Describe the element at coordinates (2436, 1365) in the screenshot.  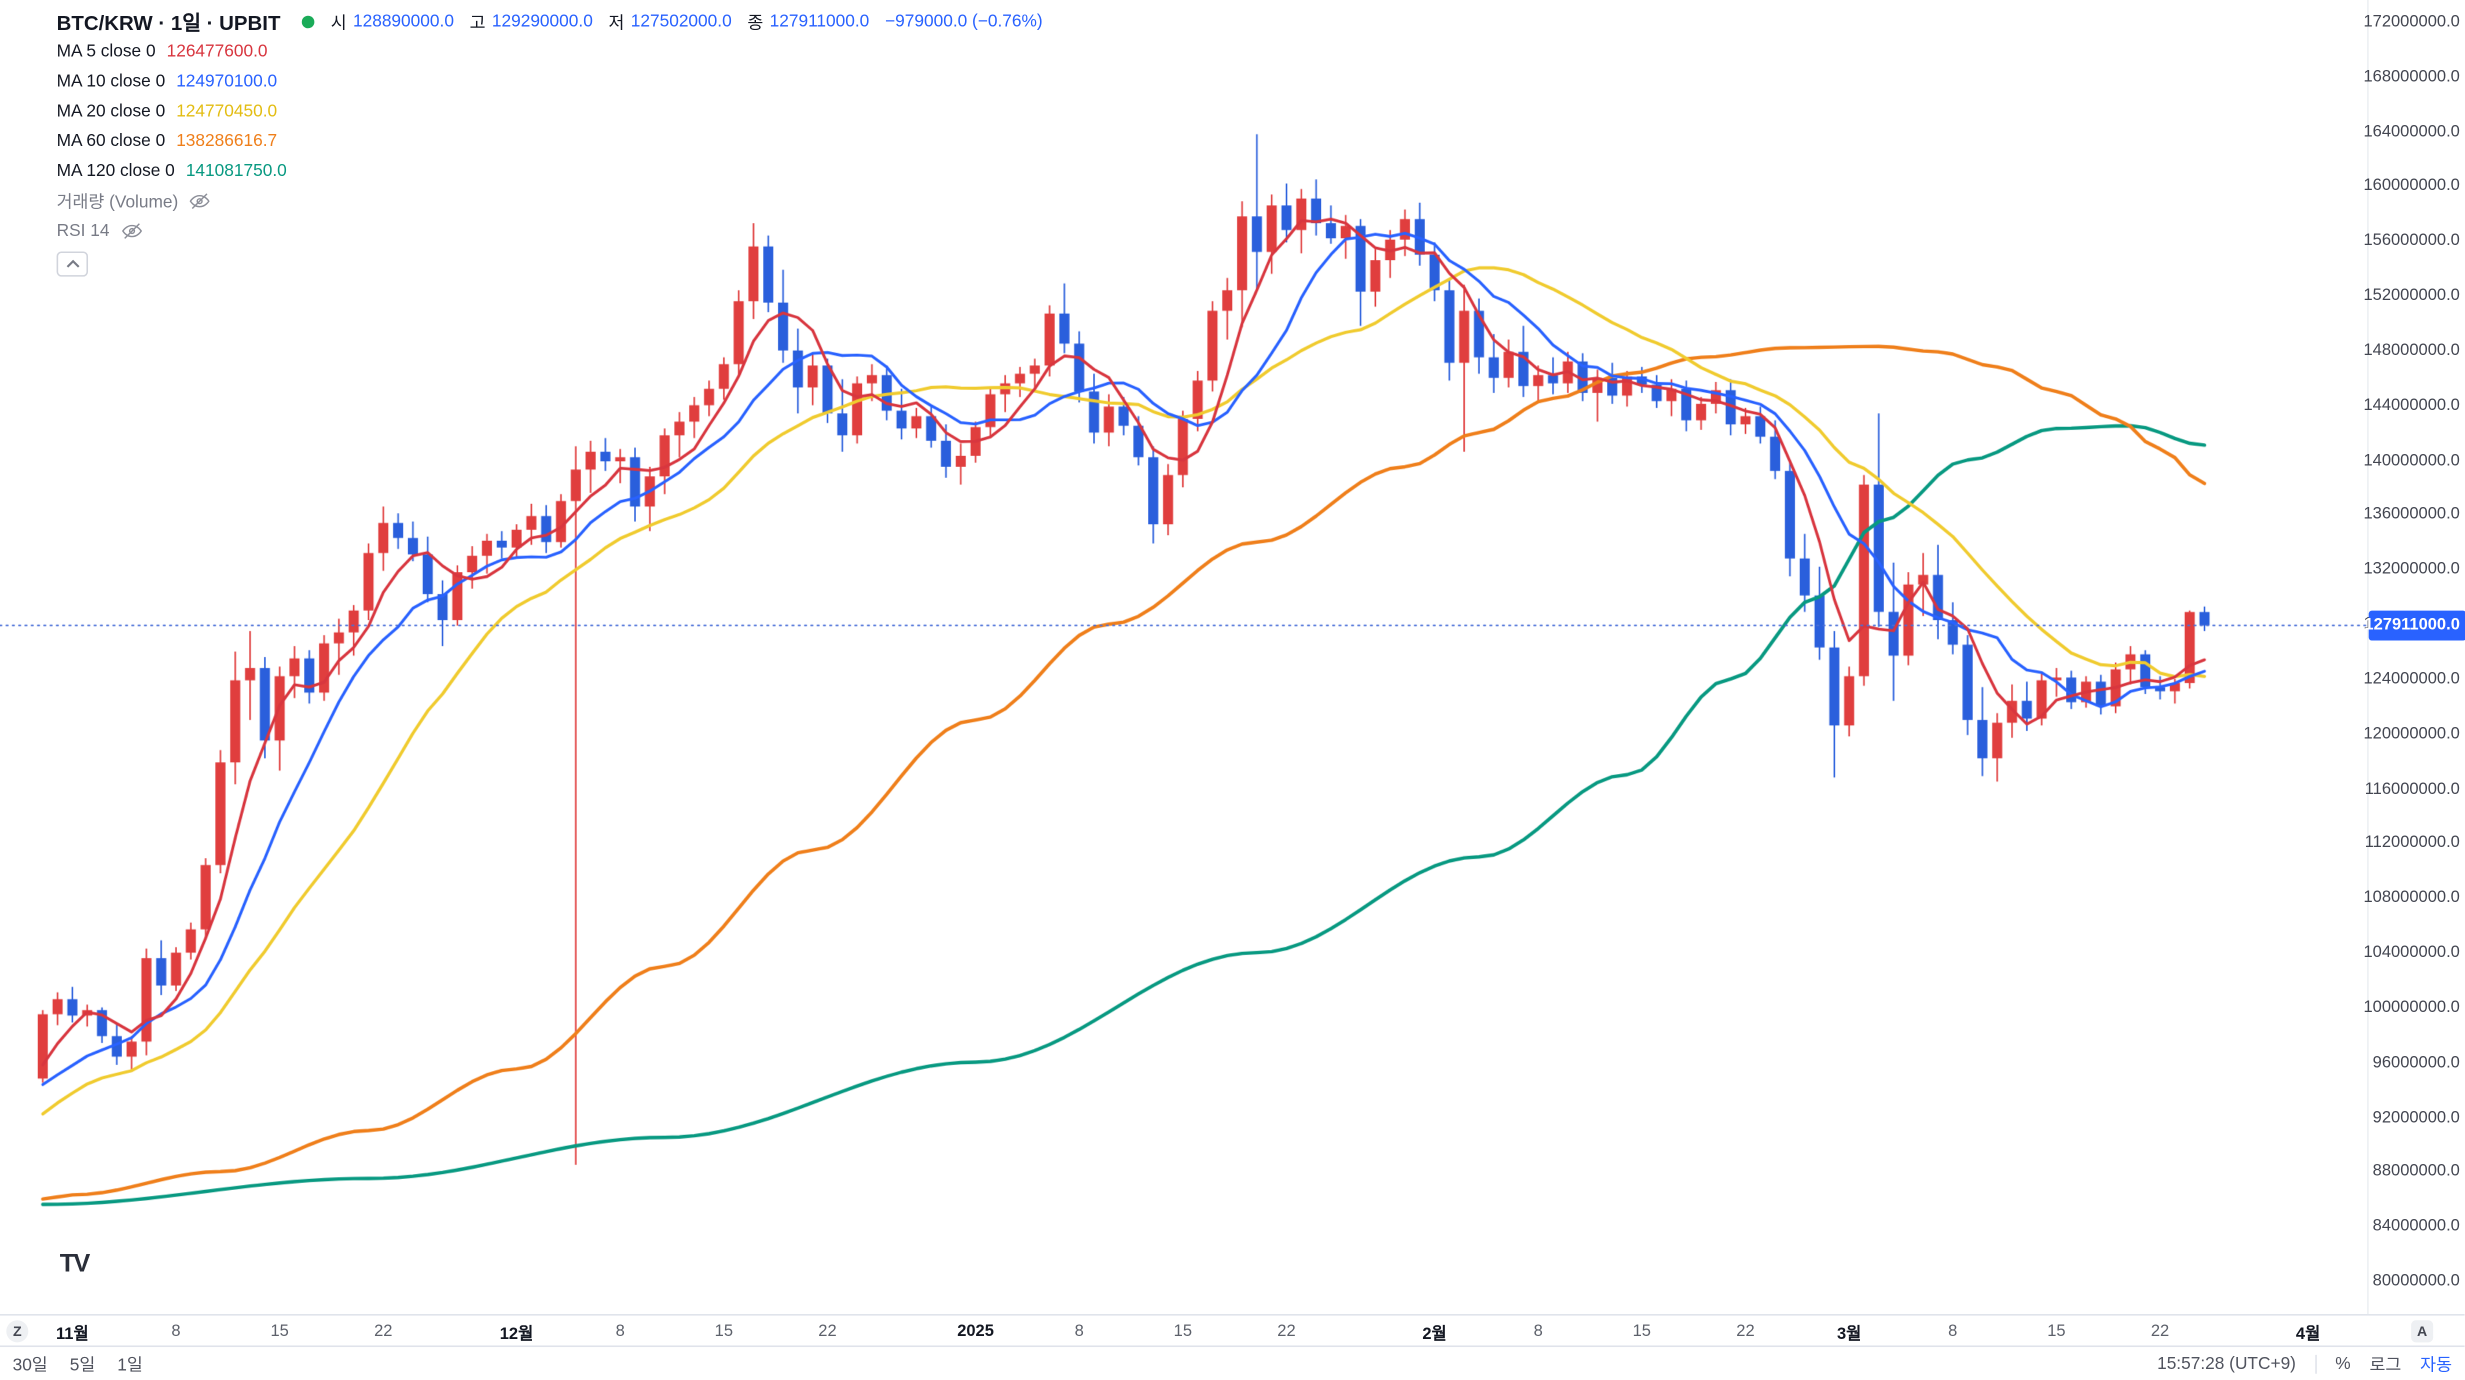
I see `auto-scale-button: 자동` at that location.